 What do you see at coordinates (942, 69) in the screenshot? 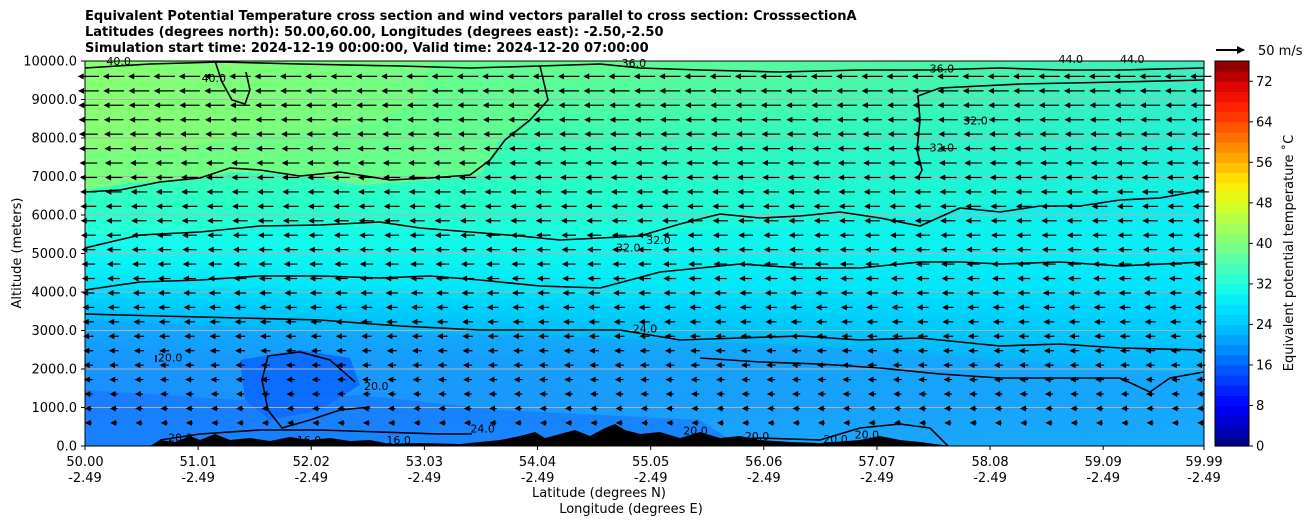
I see `contour-label: 36.0` at bounding box center [942, 69].